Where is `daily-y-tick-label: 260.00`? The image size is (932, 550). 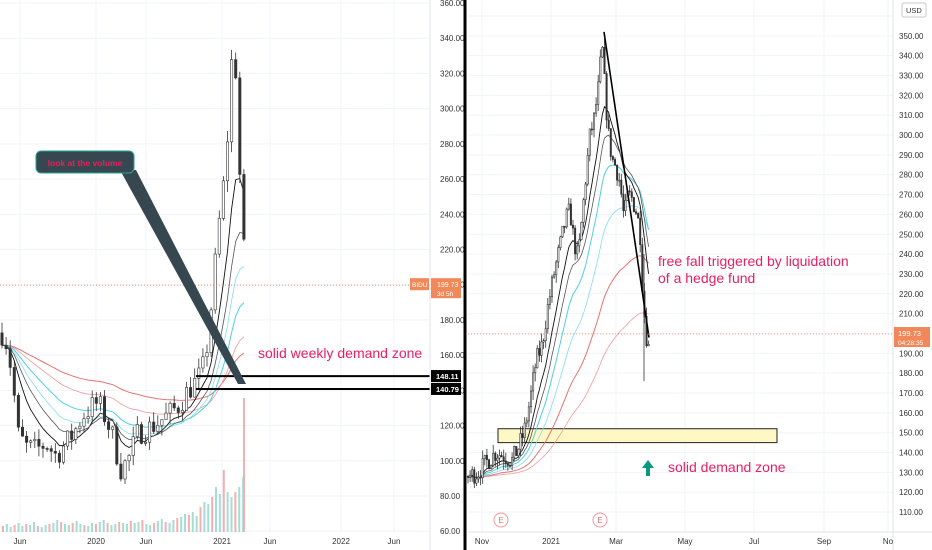 daily-y-tick-label: 260.00 is located at coordinates (911, 214).